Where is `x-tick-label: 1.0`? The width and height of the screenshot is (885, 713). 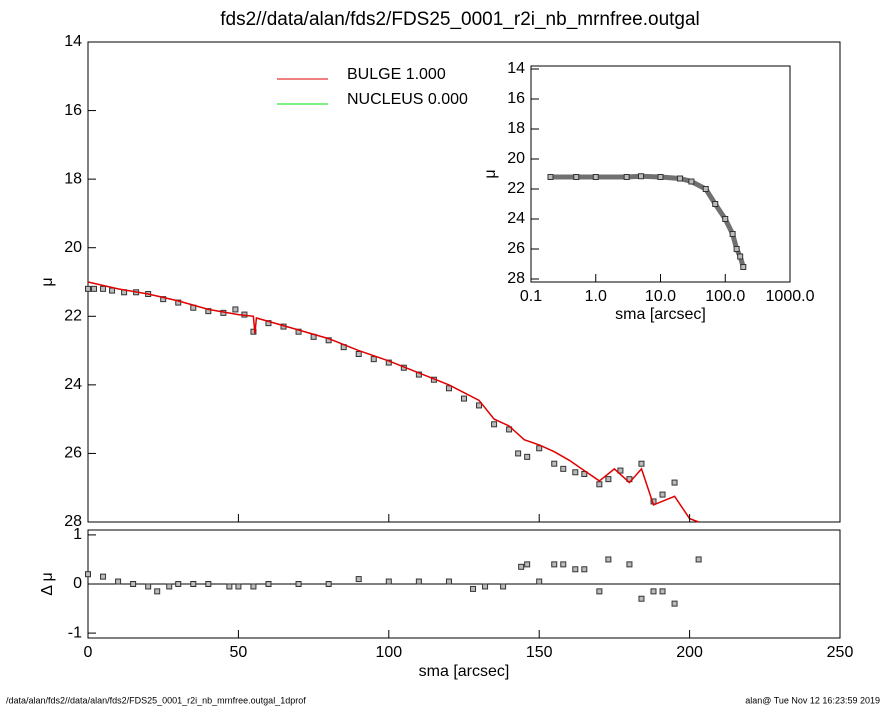
x-tick-label: 1.0 is located at coordinates (596, 296).